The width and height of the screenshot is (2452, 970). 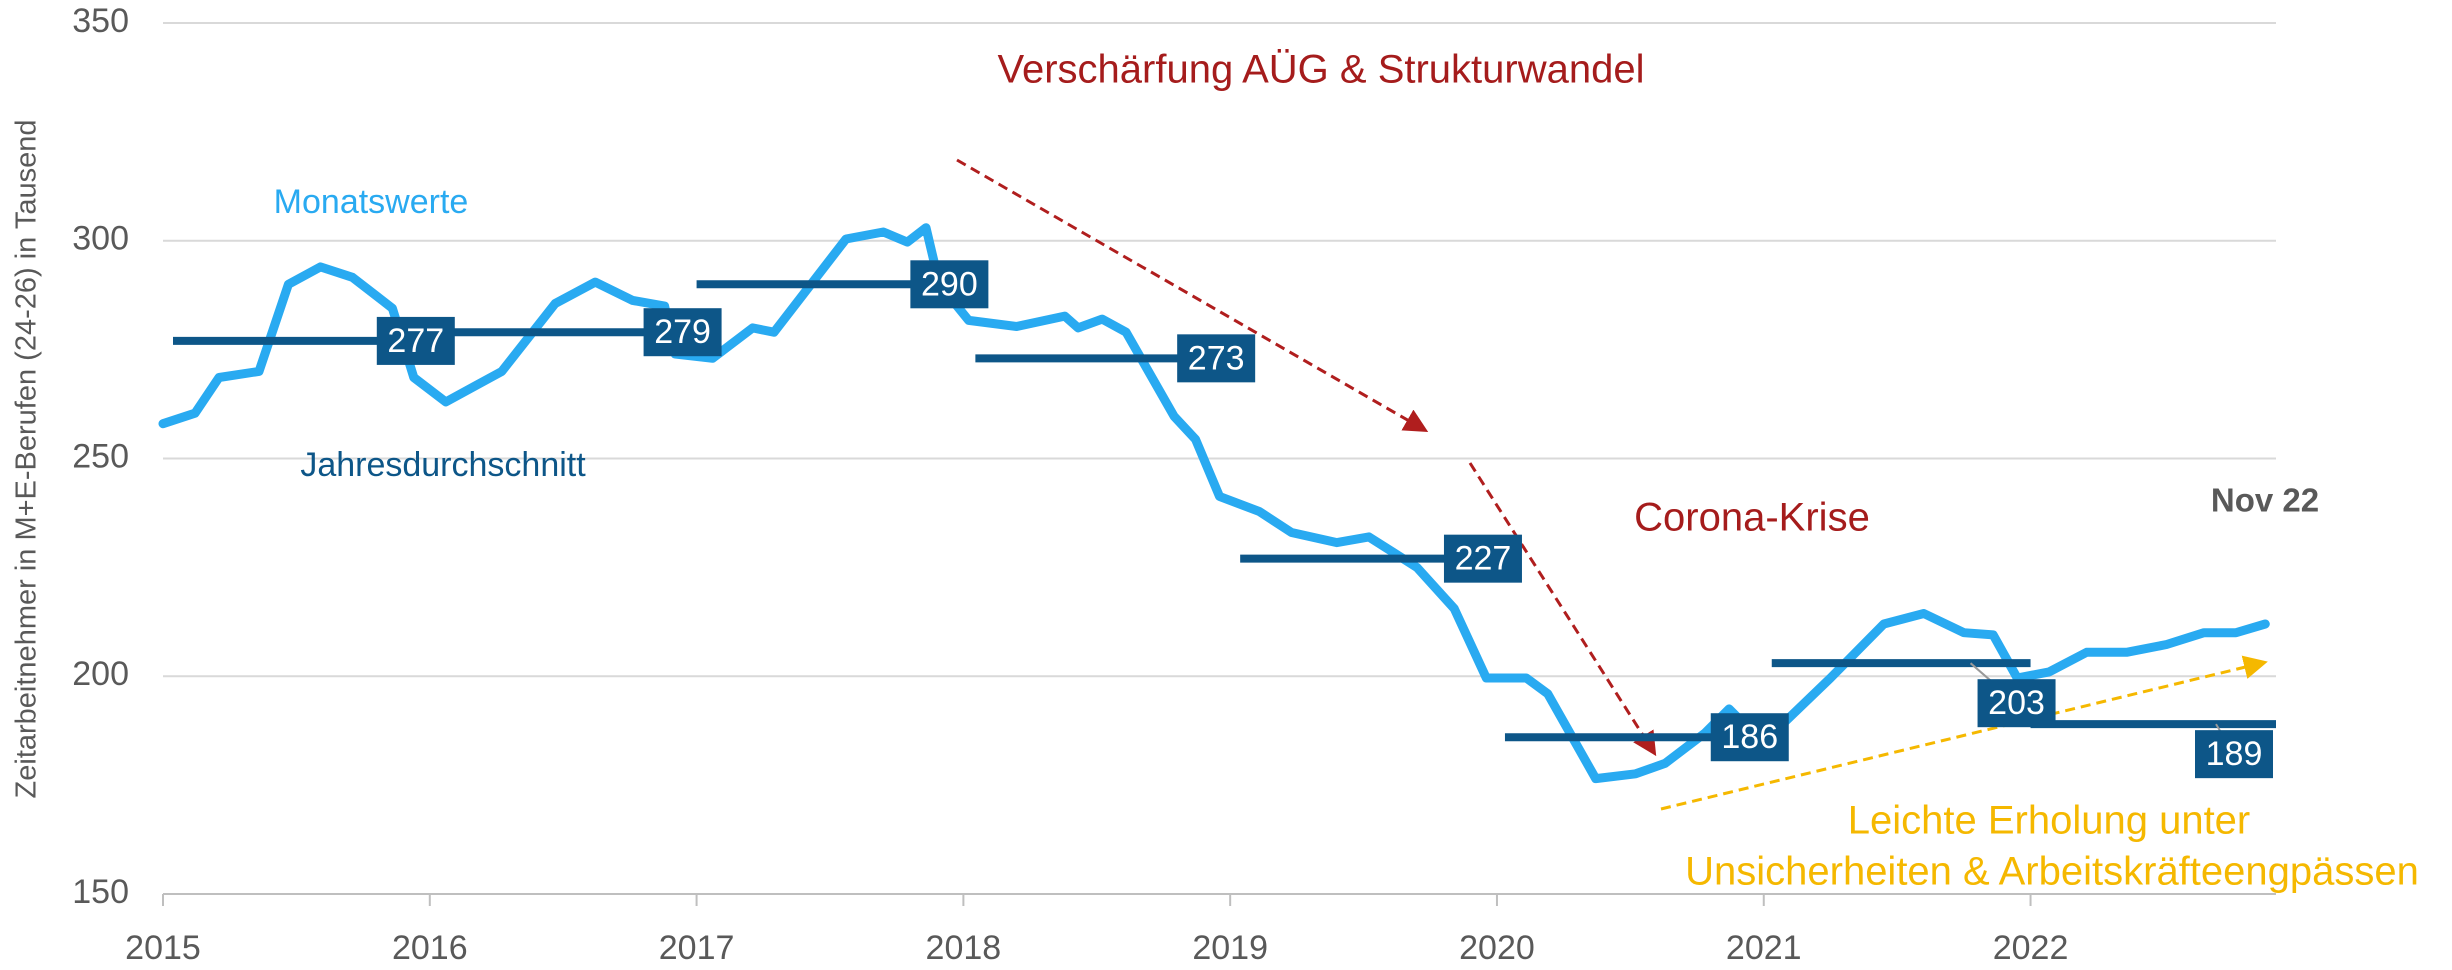 I want to click on value-label: 277, so click(x=415, y=341).